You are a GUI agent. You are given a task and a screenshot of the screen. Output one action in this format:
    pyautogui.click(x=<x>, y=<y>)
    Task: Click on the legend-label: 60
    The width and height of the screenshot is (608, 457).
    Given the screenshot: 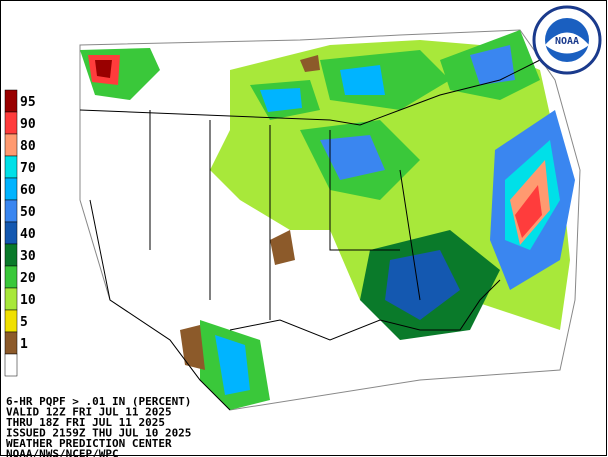 What is the action you would take?
    pyautogui.click(x=28, y=190)
    